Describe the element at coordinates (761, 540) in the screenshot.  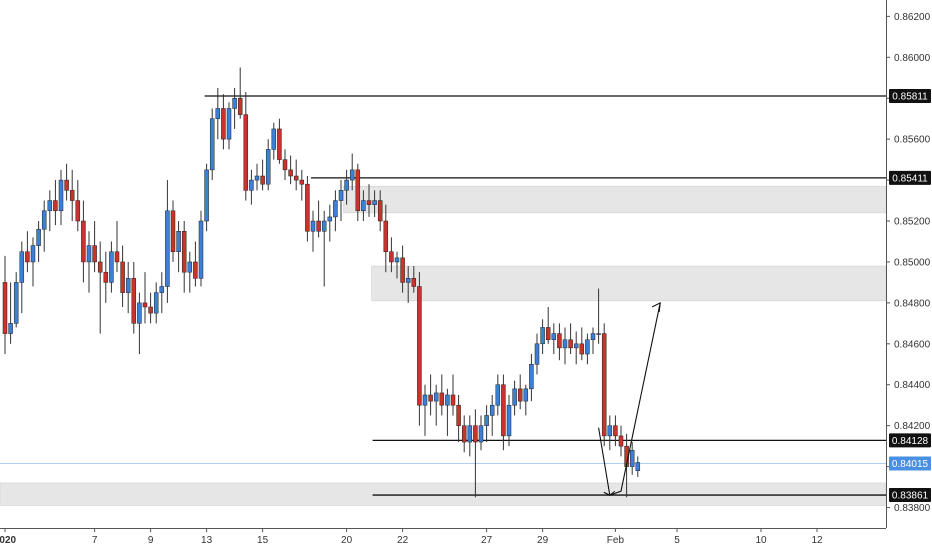
I see `time-tick-label: 10` at that location.